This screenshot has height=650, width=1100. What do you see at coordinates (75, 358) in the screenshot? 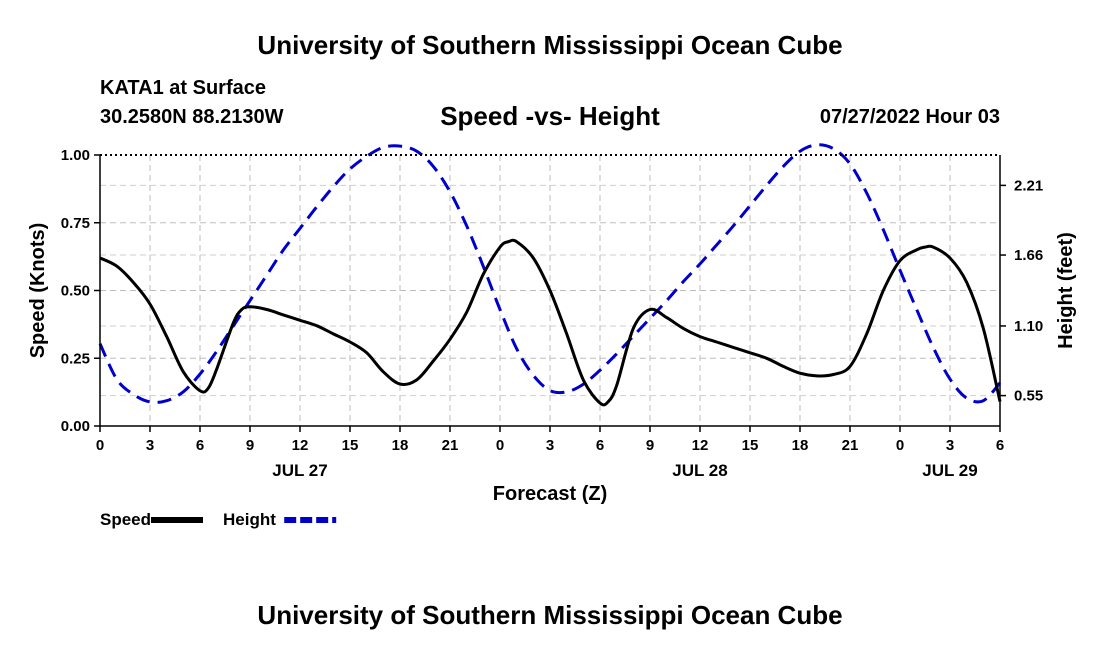
I see `y-left-tick-label: 0.25` at bounding box center [75, 358].